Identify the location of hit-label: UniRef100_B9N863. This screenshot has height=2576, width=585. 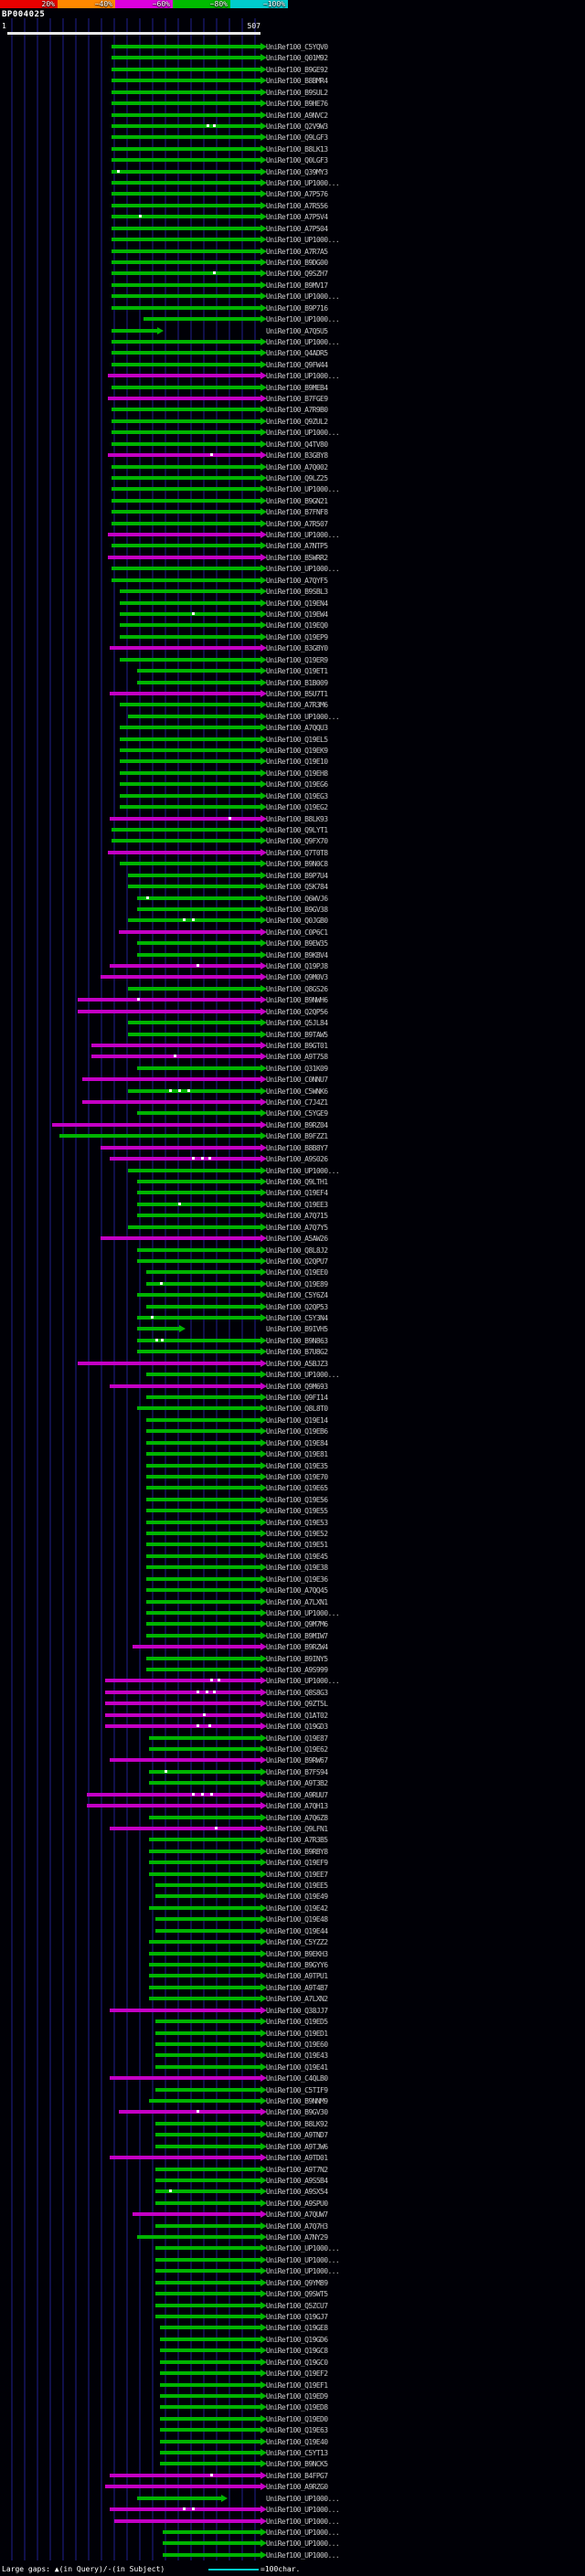
(297, 1340).